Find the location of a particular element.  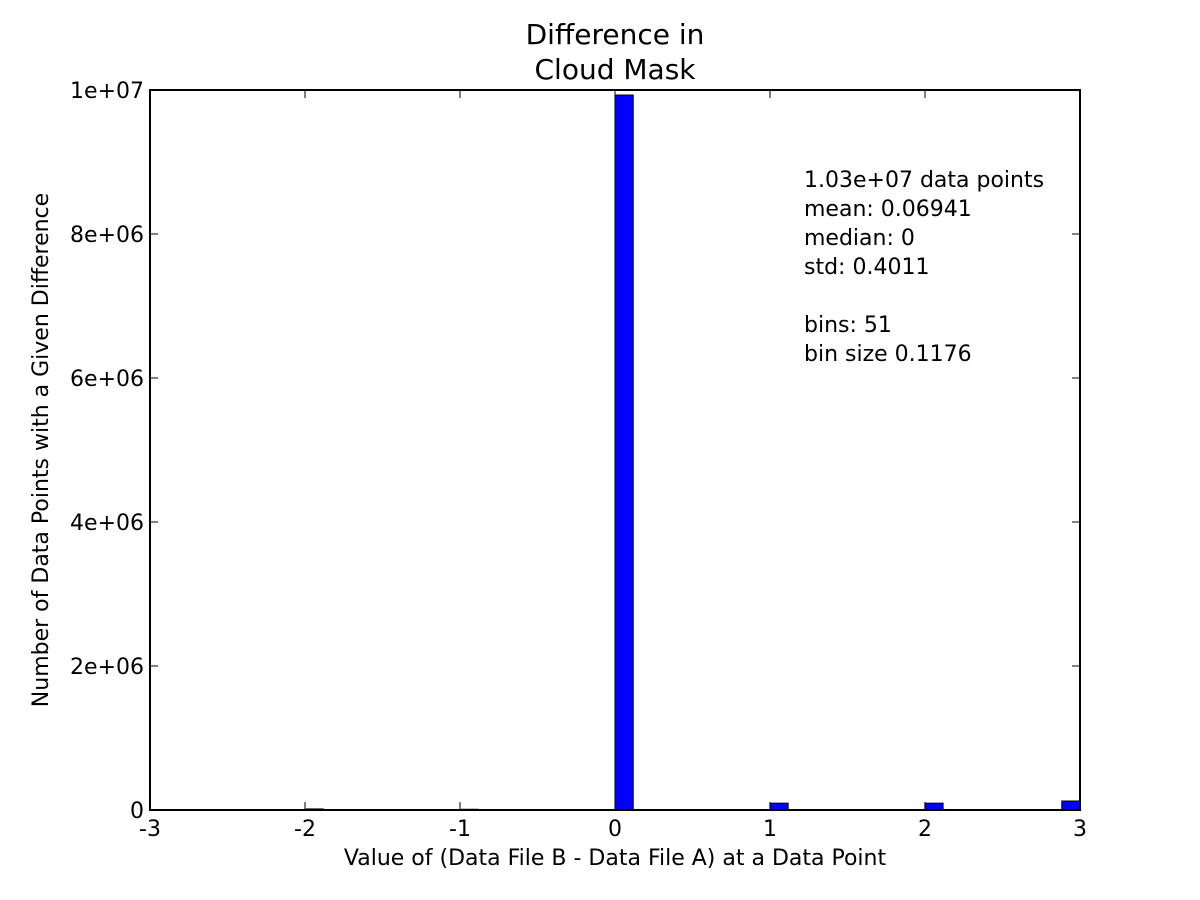

x-tick-label: 0 is located at coordinates (615, 829).